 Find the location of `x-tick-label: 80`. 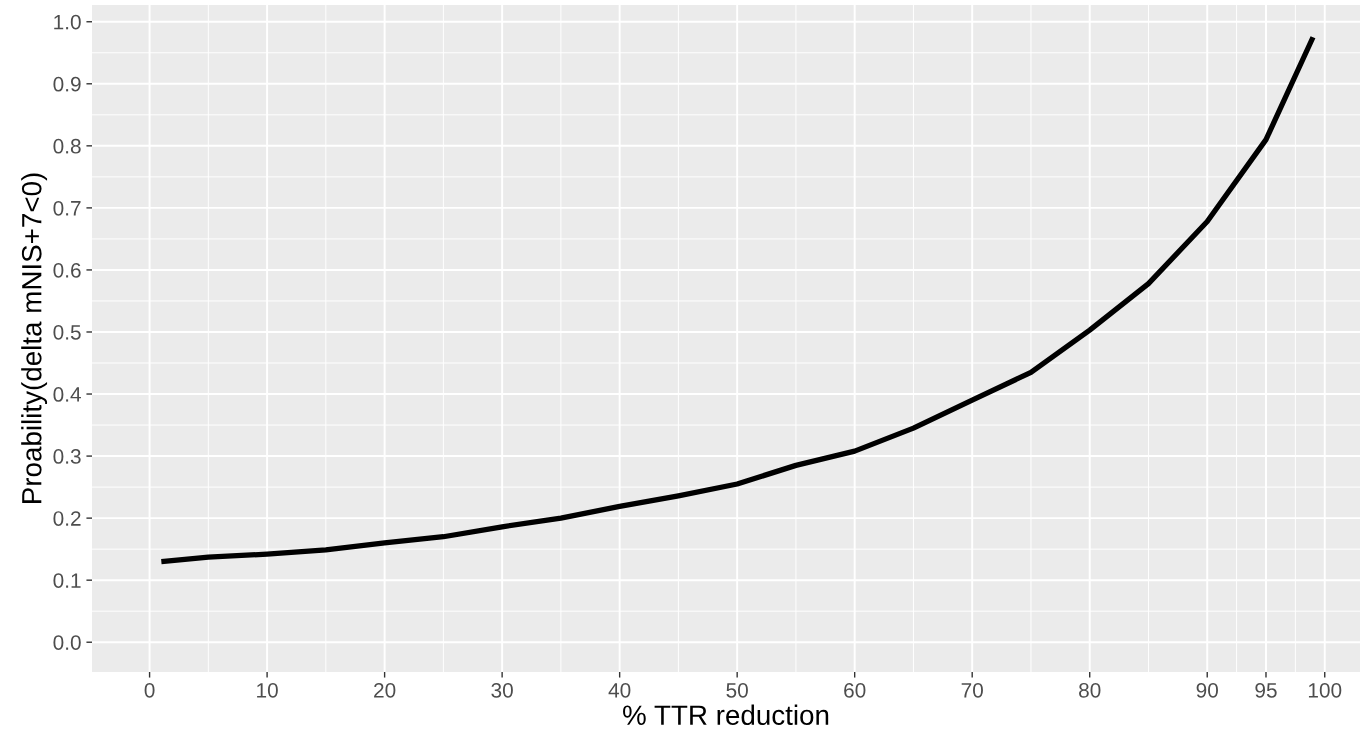

x-tick-label: 80 is located at coordinates (1090, 690).